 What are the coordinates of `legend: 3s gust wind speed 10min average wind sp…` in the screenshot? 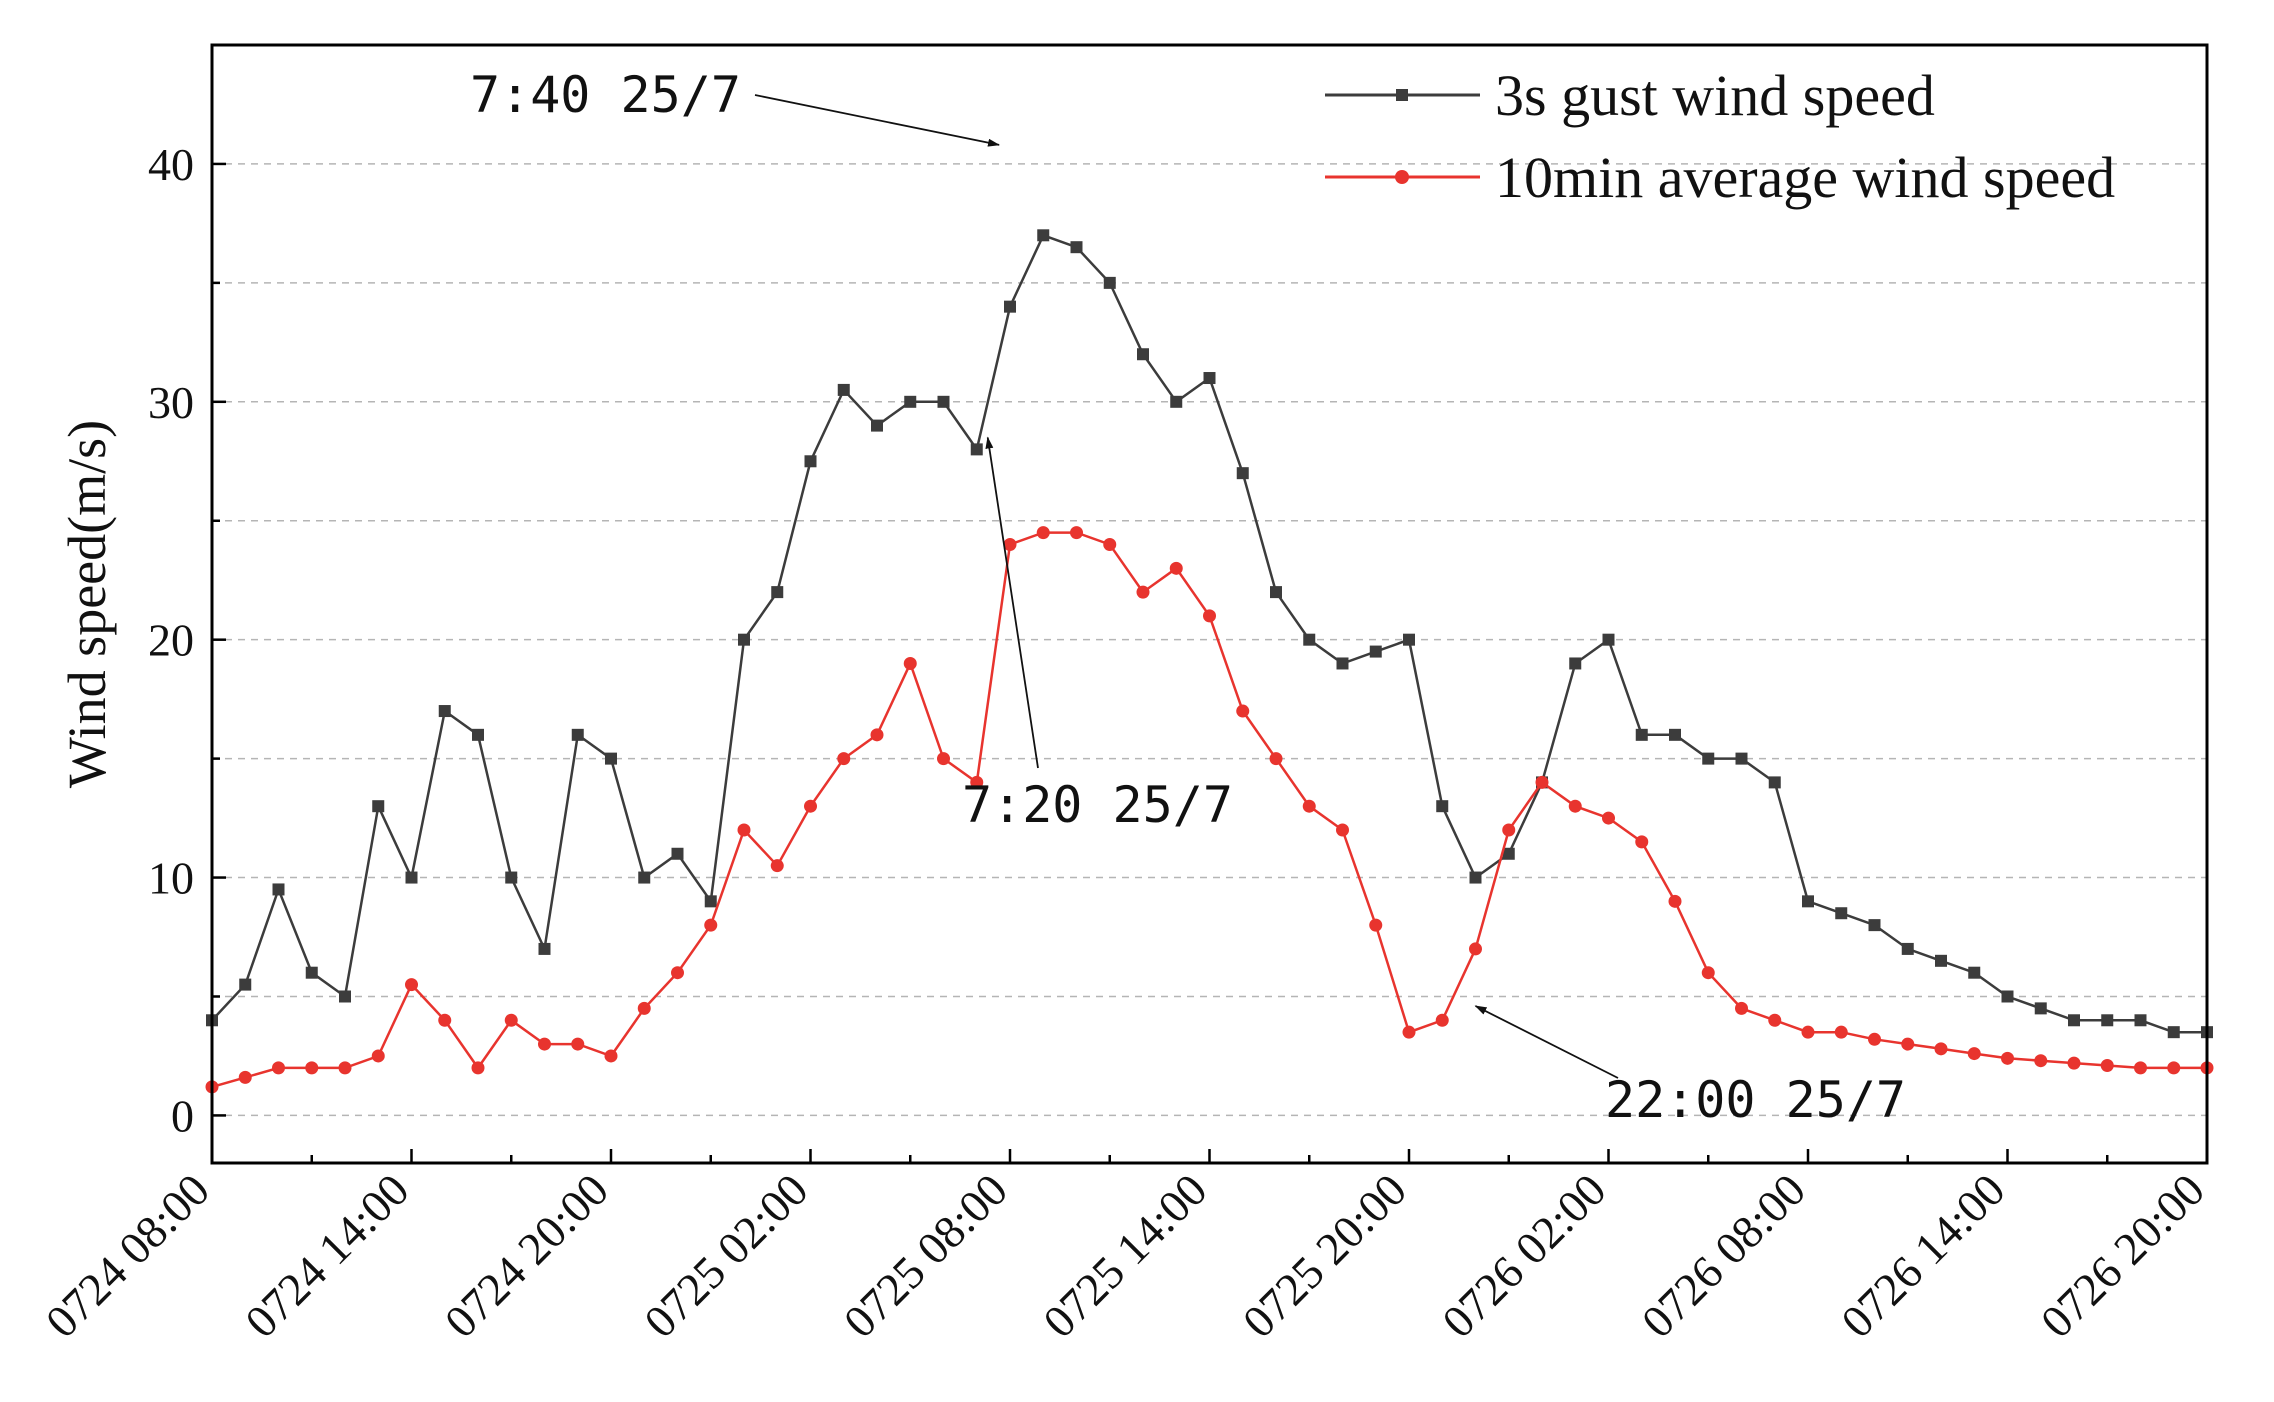 It's located at (1720, 136).